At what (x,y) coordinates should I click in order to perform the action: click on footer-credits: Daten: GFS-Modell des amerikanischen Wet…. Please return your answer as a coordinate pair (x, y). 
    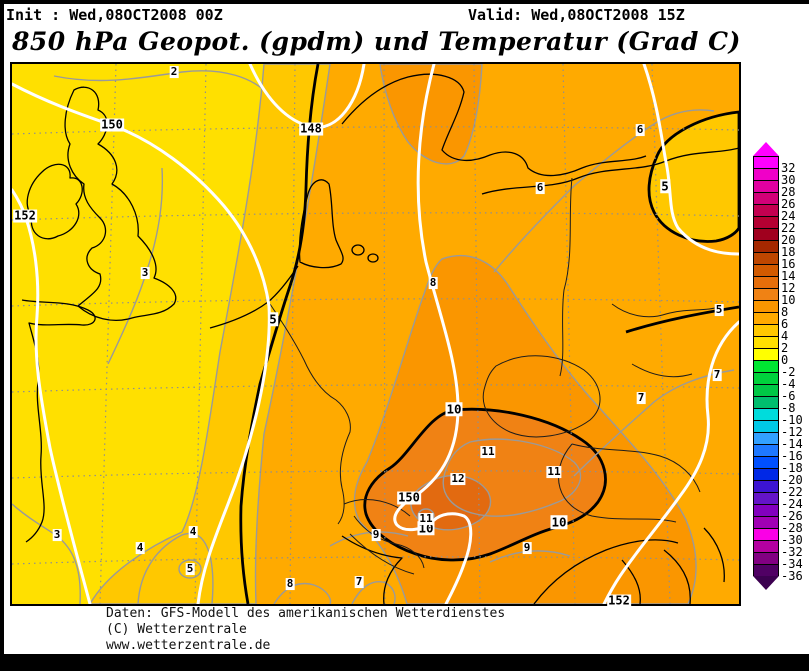
    Looking at the image, I should click on (305, 630).